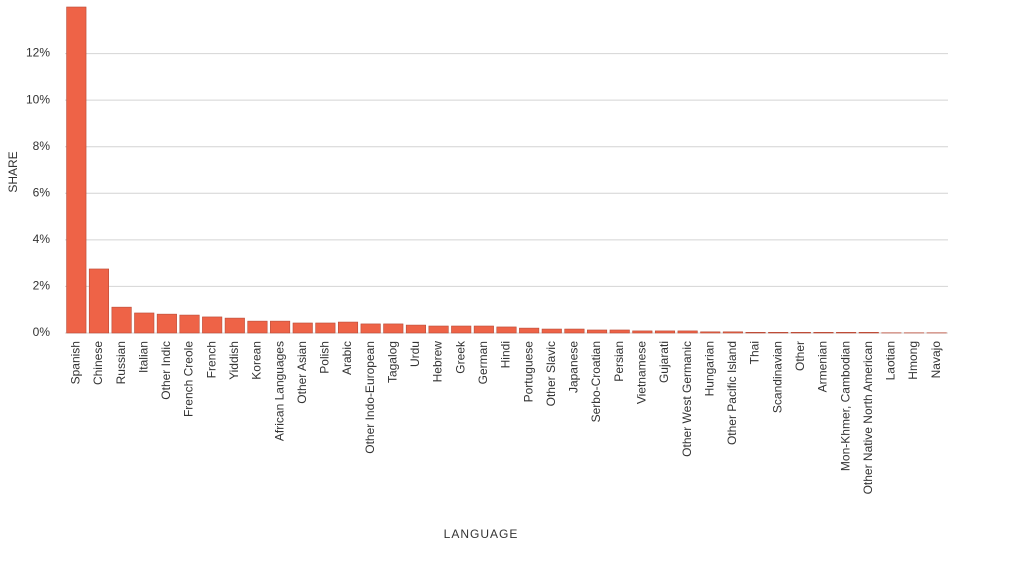 The height and width of the screenshot is (567, 1024). Describe the element at coordinates (460, 357) in the screenshot. I see `x-tick-label: Greek` at that location.